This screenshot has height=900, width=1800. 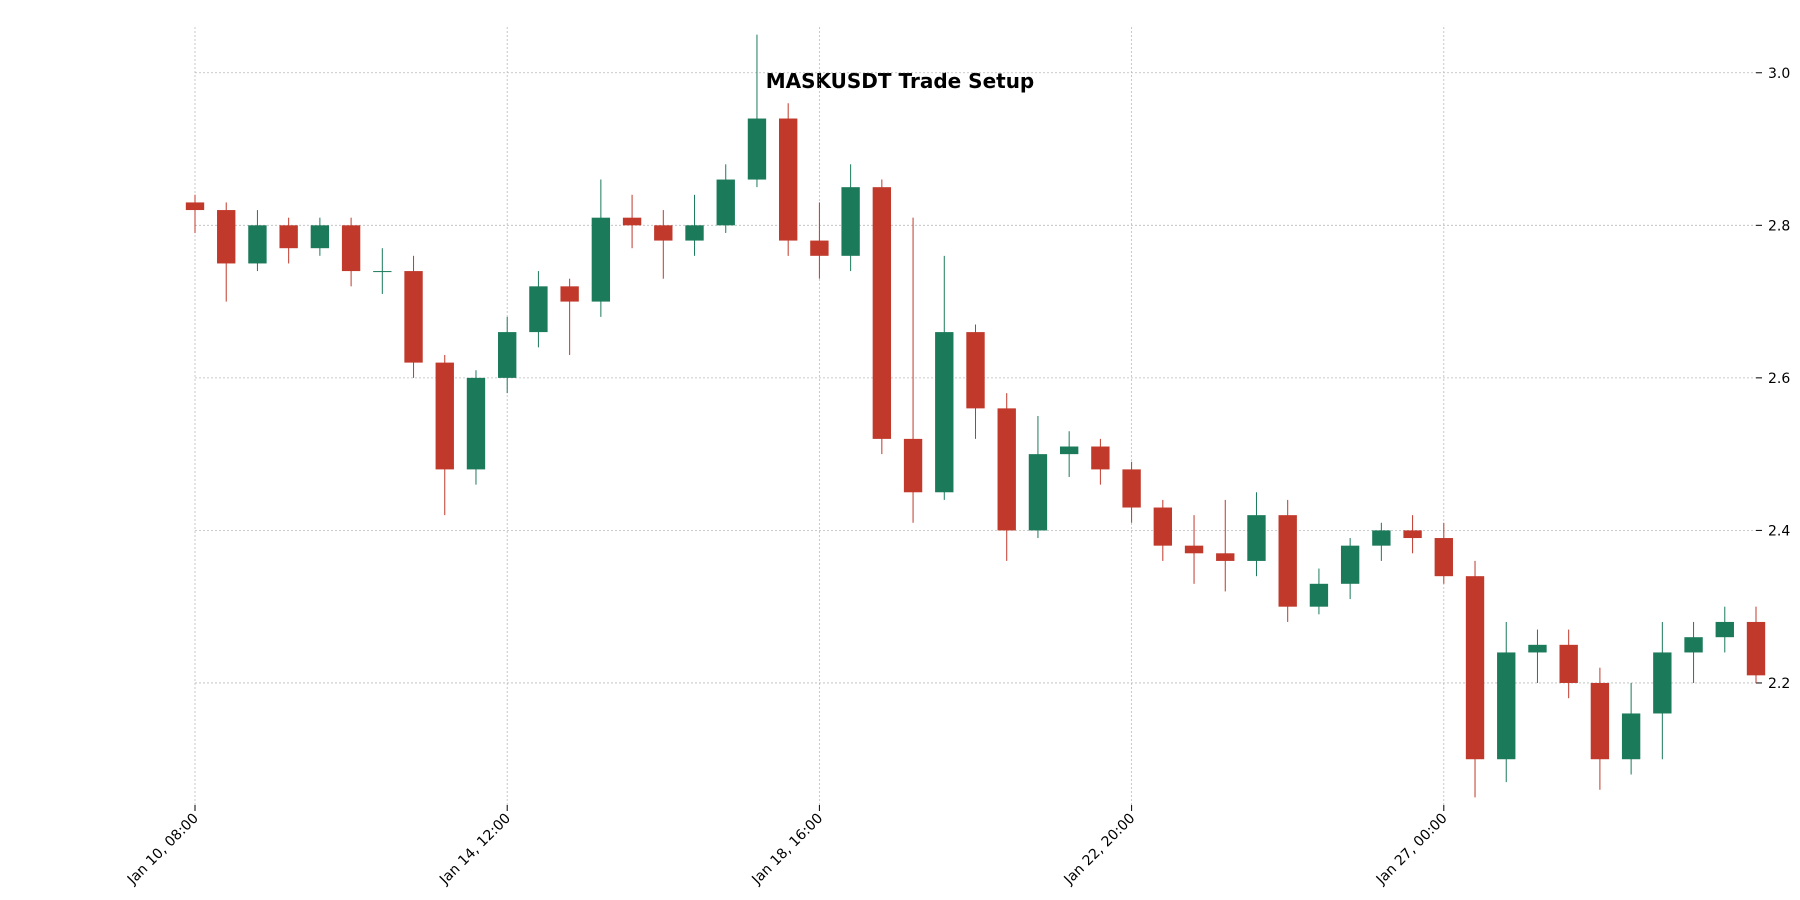 What do you see at coordinates (1797, 420) in the screenshot?
I see `y-axis-label: Price` at bounding box center [1797, 420].